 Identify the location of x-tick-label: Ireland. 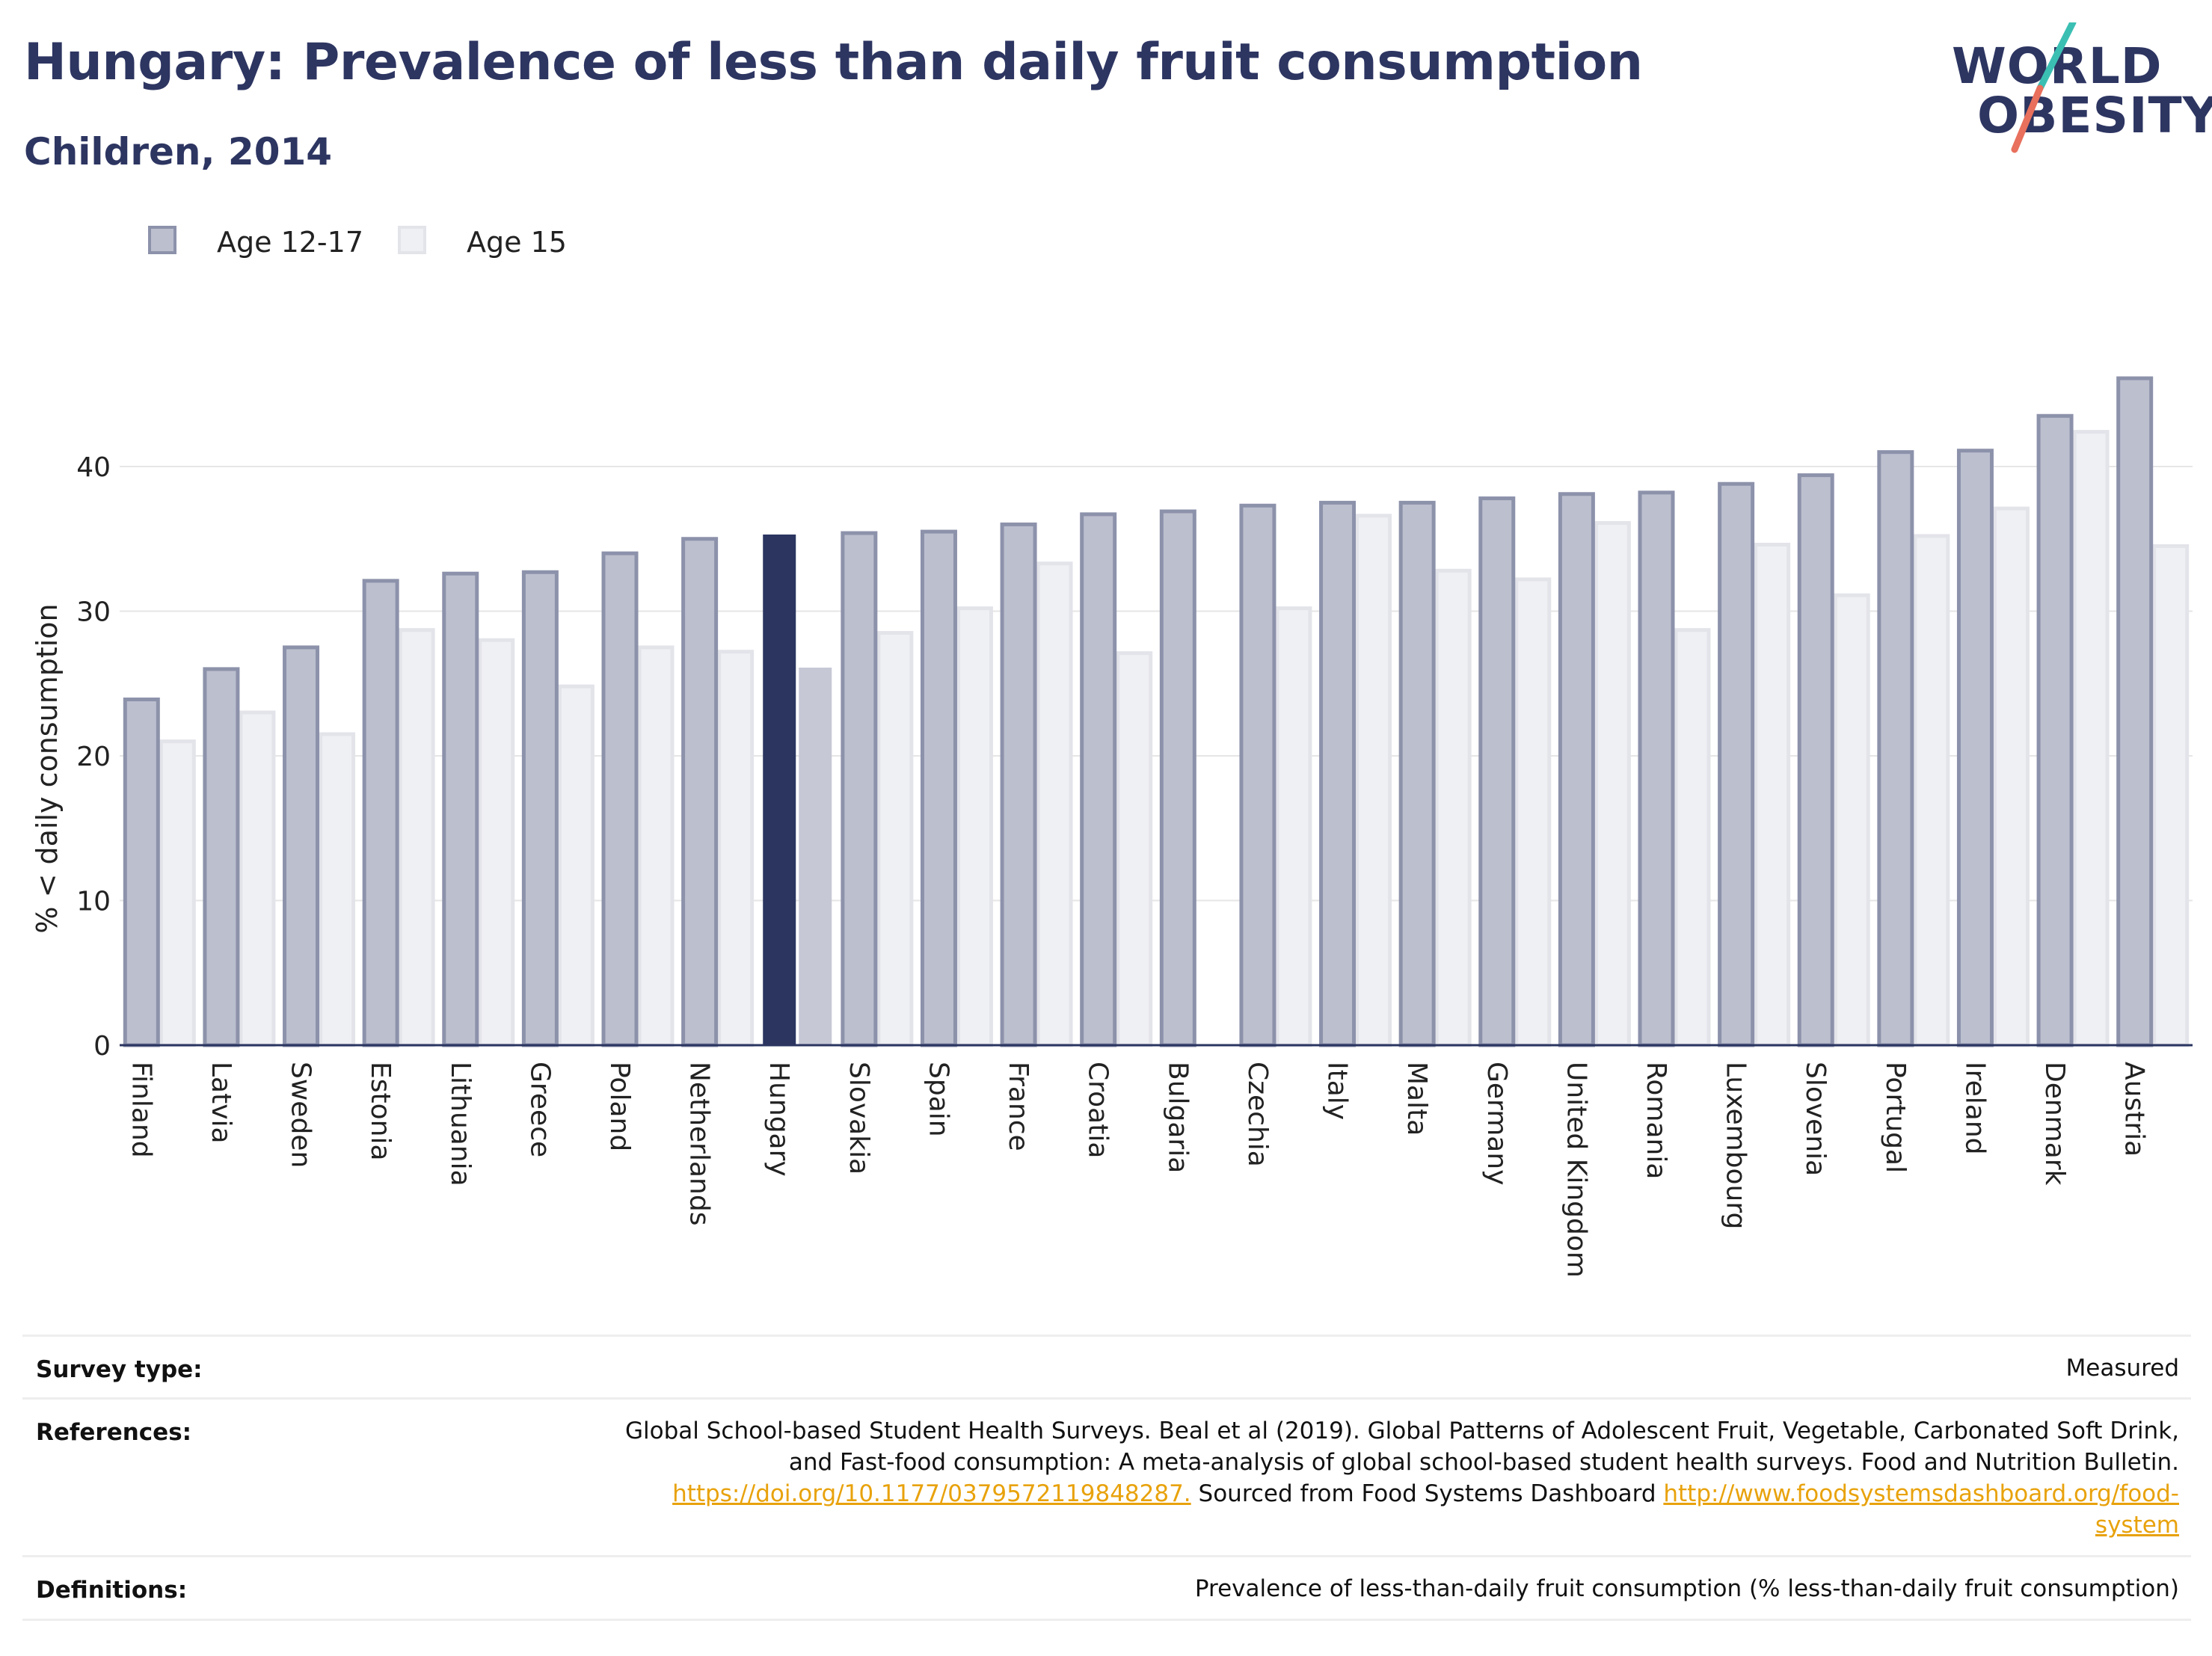
(1974, 1108).